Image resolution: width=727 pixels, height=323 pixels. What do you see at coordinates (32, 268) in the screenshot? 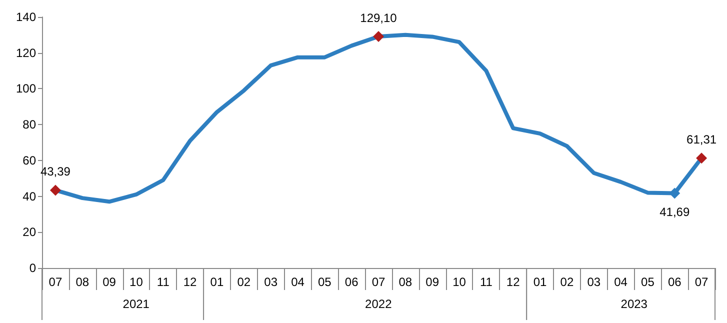
I see `y-tick-label: 0` at bounding box center [32, 268].